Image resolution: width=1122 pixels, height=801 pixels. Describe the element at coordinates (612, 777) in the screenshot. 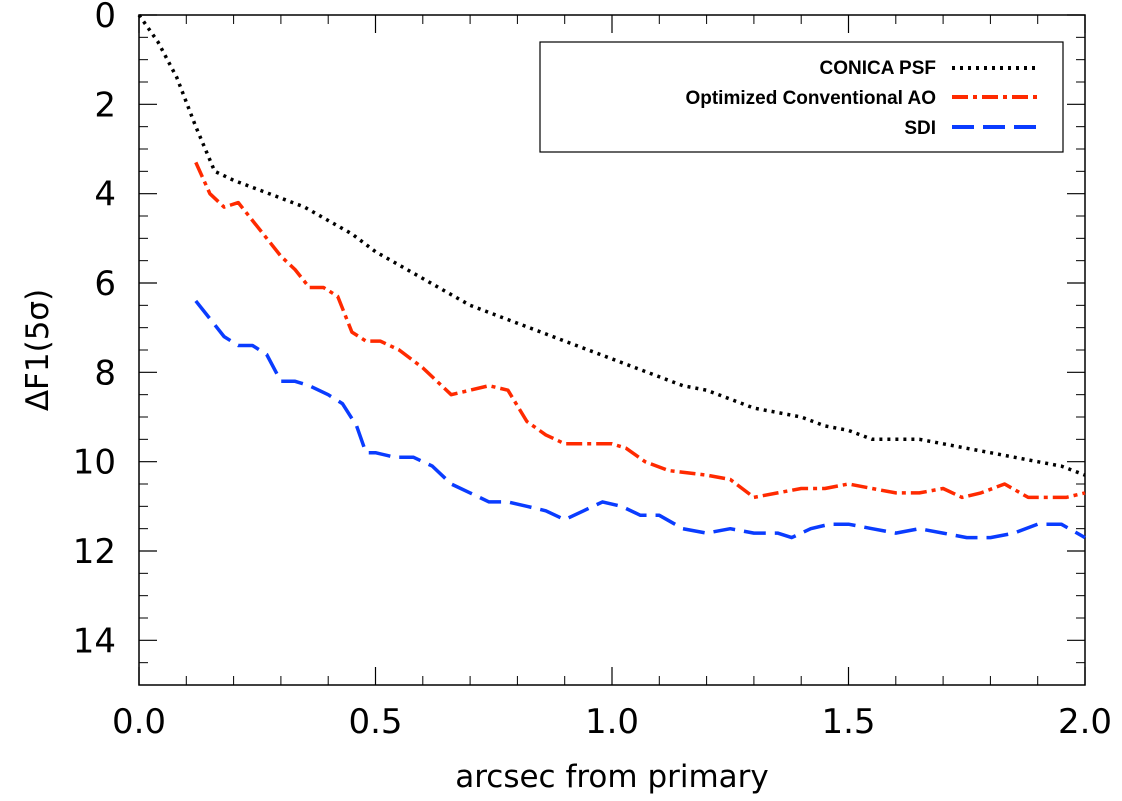

I see `x-axis-title: arcsec from primary` at that location.